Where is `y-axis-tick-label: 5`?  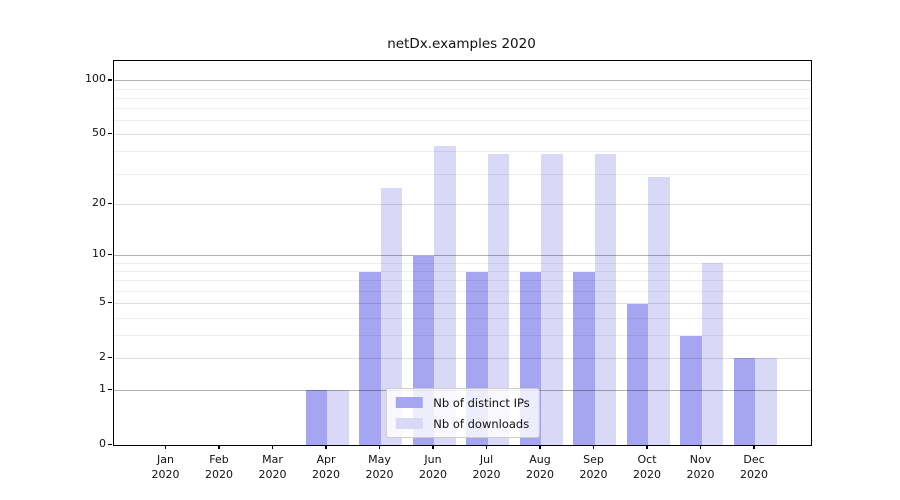
y-axis-tick-label: 5 is located at coordinates (102, 302).